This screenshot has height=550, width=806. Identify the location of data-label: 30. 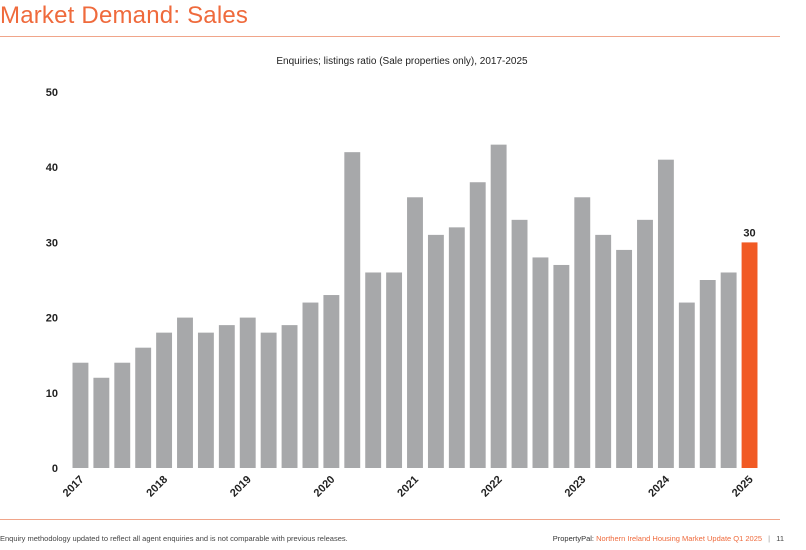
(749, 233).